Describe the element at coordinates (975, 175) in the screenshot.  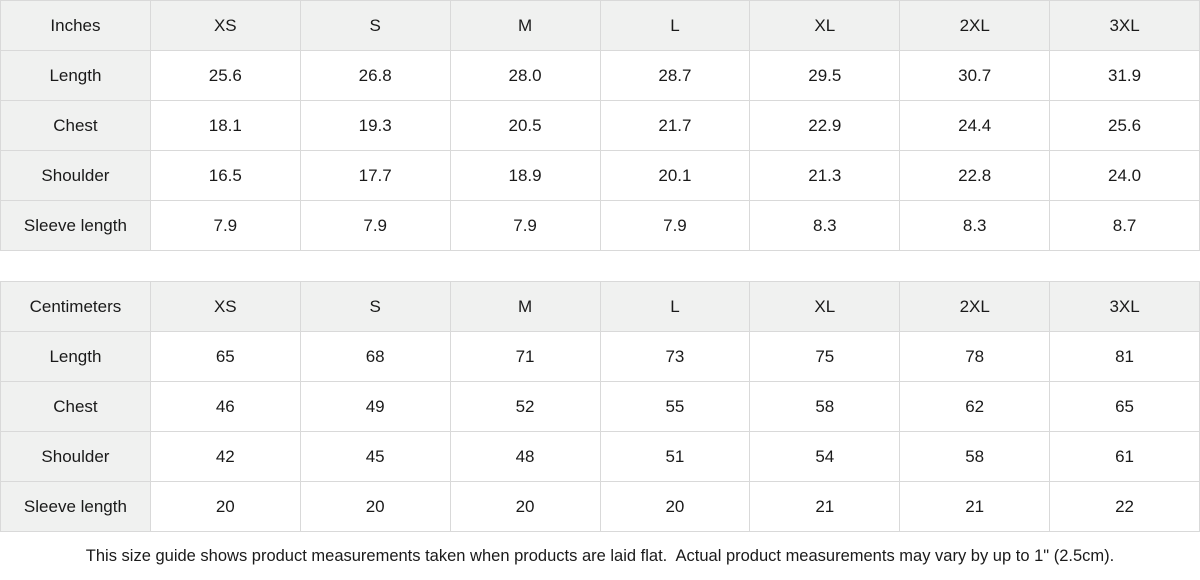
I see `value-cell: 22.8` at that location.